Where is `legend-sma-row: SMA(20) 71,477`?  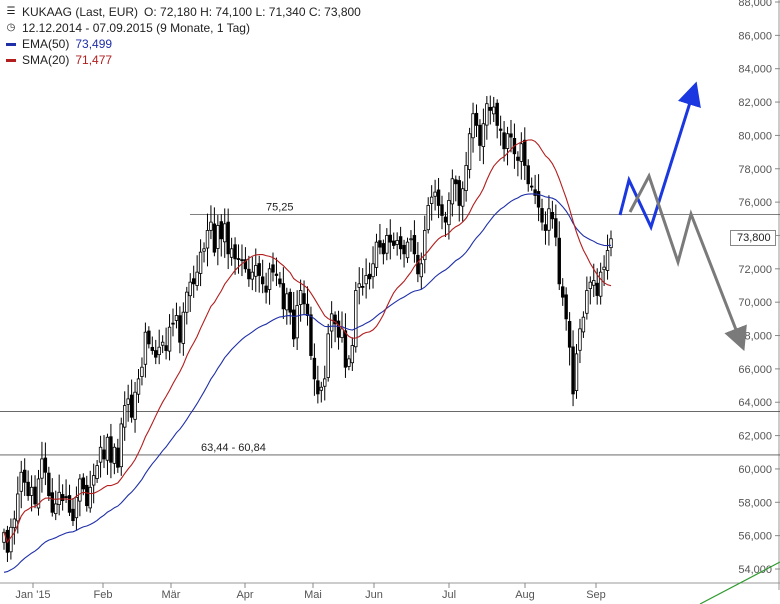 legend-sma-row: SMA(20) 71,477 is located at coordinates (182, 60).